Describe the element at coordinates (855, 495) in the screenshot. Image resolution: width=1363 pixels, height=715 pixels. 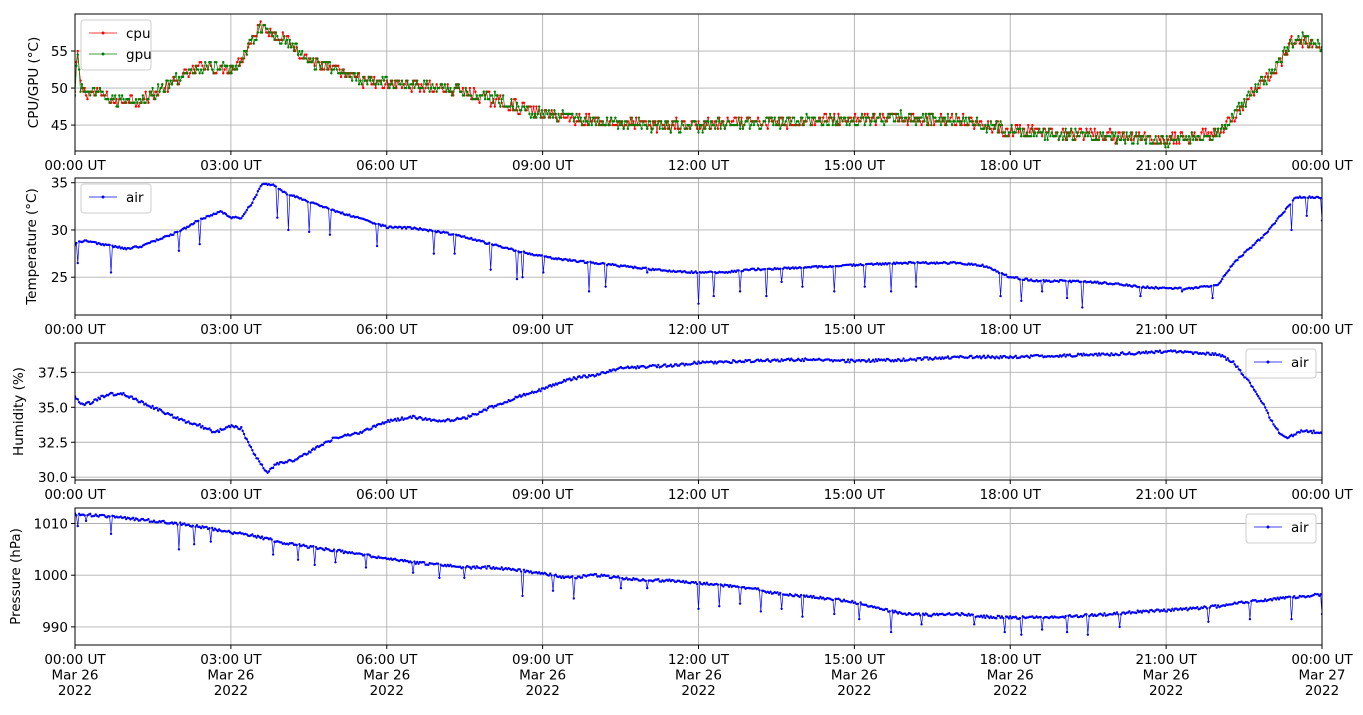
I see `x-tick-label: 15:00 UT` at that location.